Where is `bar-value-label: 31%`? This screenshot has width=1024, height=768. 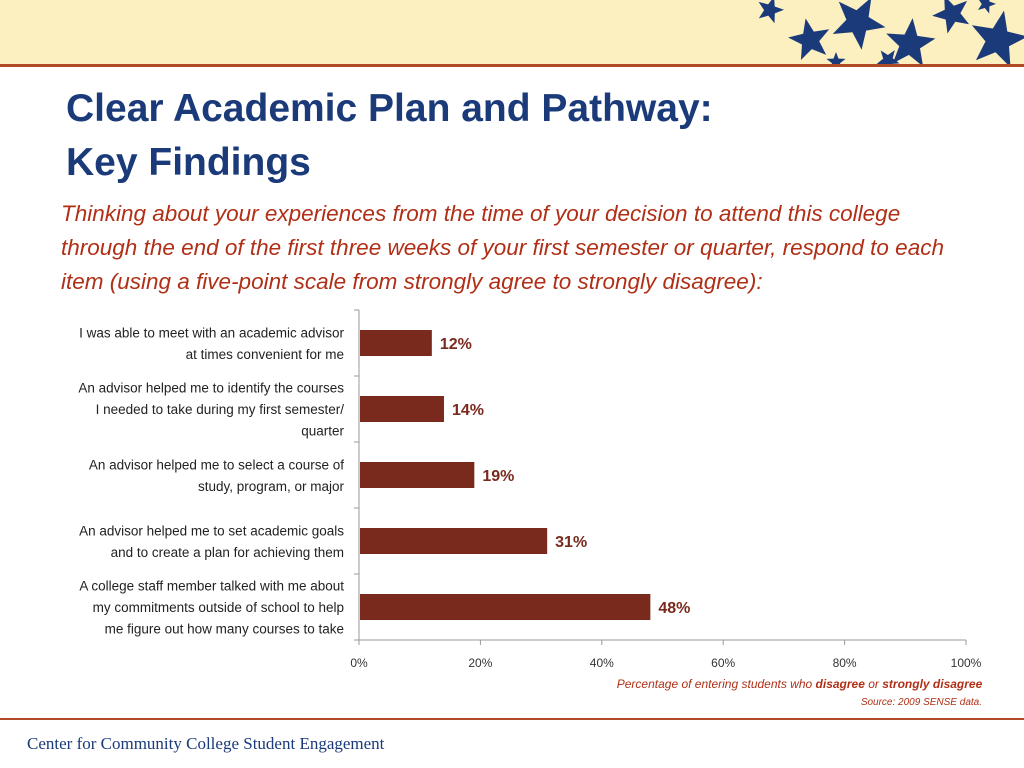
bar-value-label: 31% is located at coordinates (571, 542).